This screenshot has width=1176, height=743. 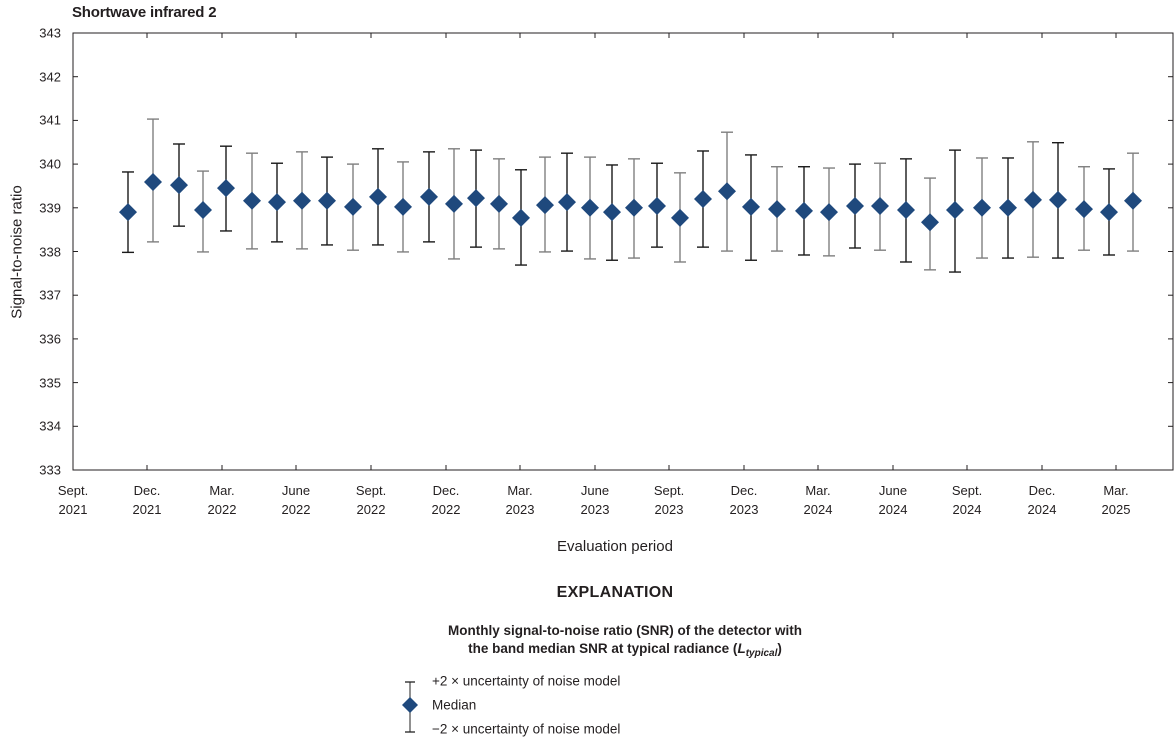 What do you see at coordinates (818, 500) in the screenshot?
I see `x-tick-label: Mar. 2024` at bounding box center [818, 500].